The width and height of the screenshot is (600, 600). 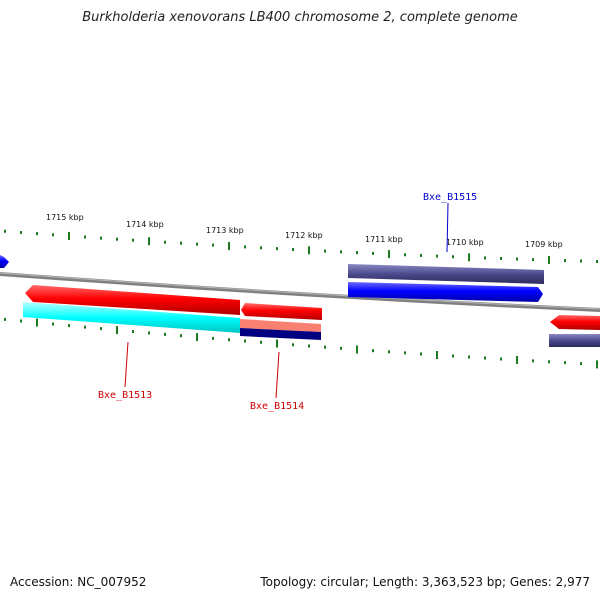 I want to click on label-bxe-b1514: Bxe_B1514, so click(x=277, y=406).